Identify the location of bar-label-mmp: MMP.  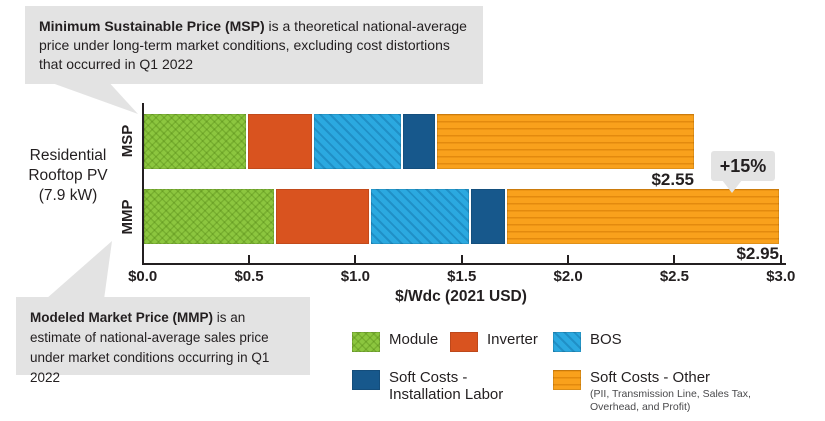
(127, 217).